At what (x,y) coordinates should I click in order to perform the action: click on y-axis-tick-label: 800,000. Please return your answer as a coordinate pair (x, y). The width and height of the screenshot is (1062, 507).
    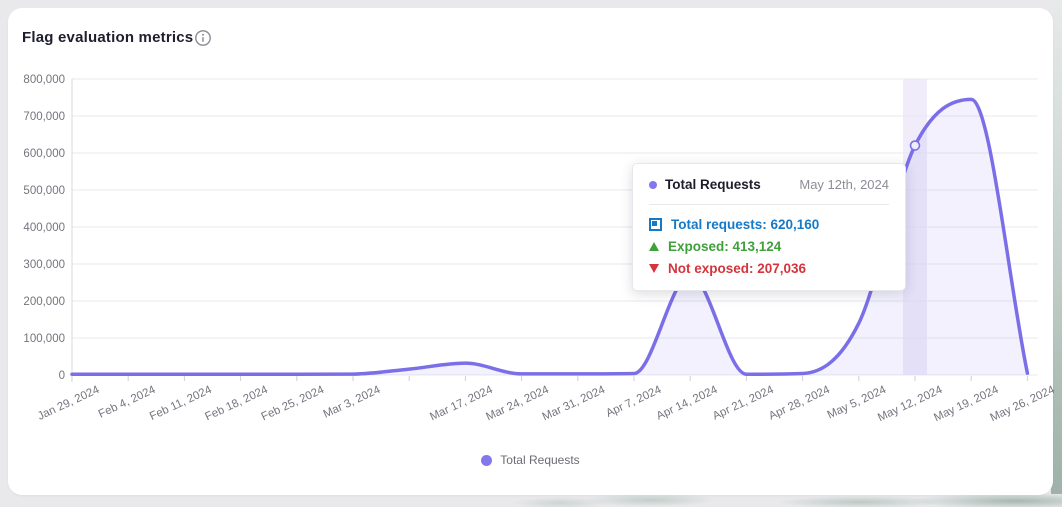
    Looking at the image, I should click on (44, 80).